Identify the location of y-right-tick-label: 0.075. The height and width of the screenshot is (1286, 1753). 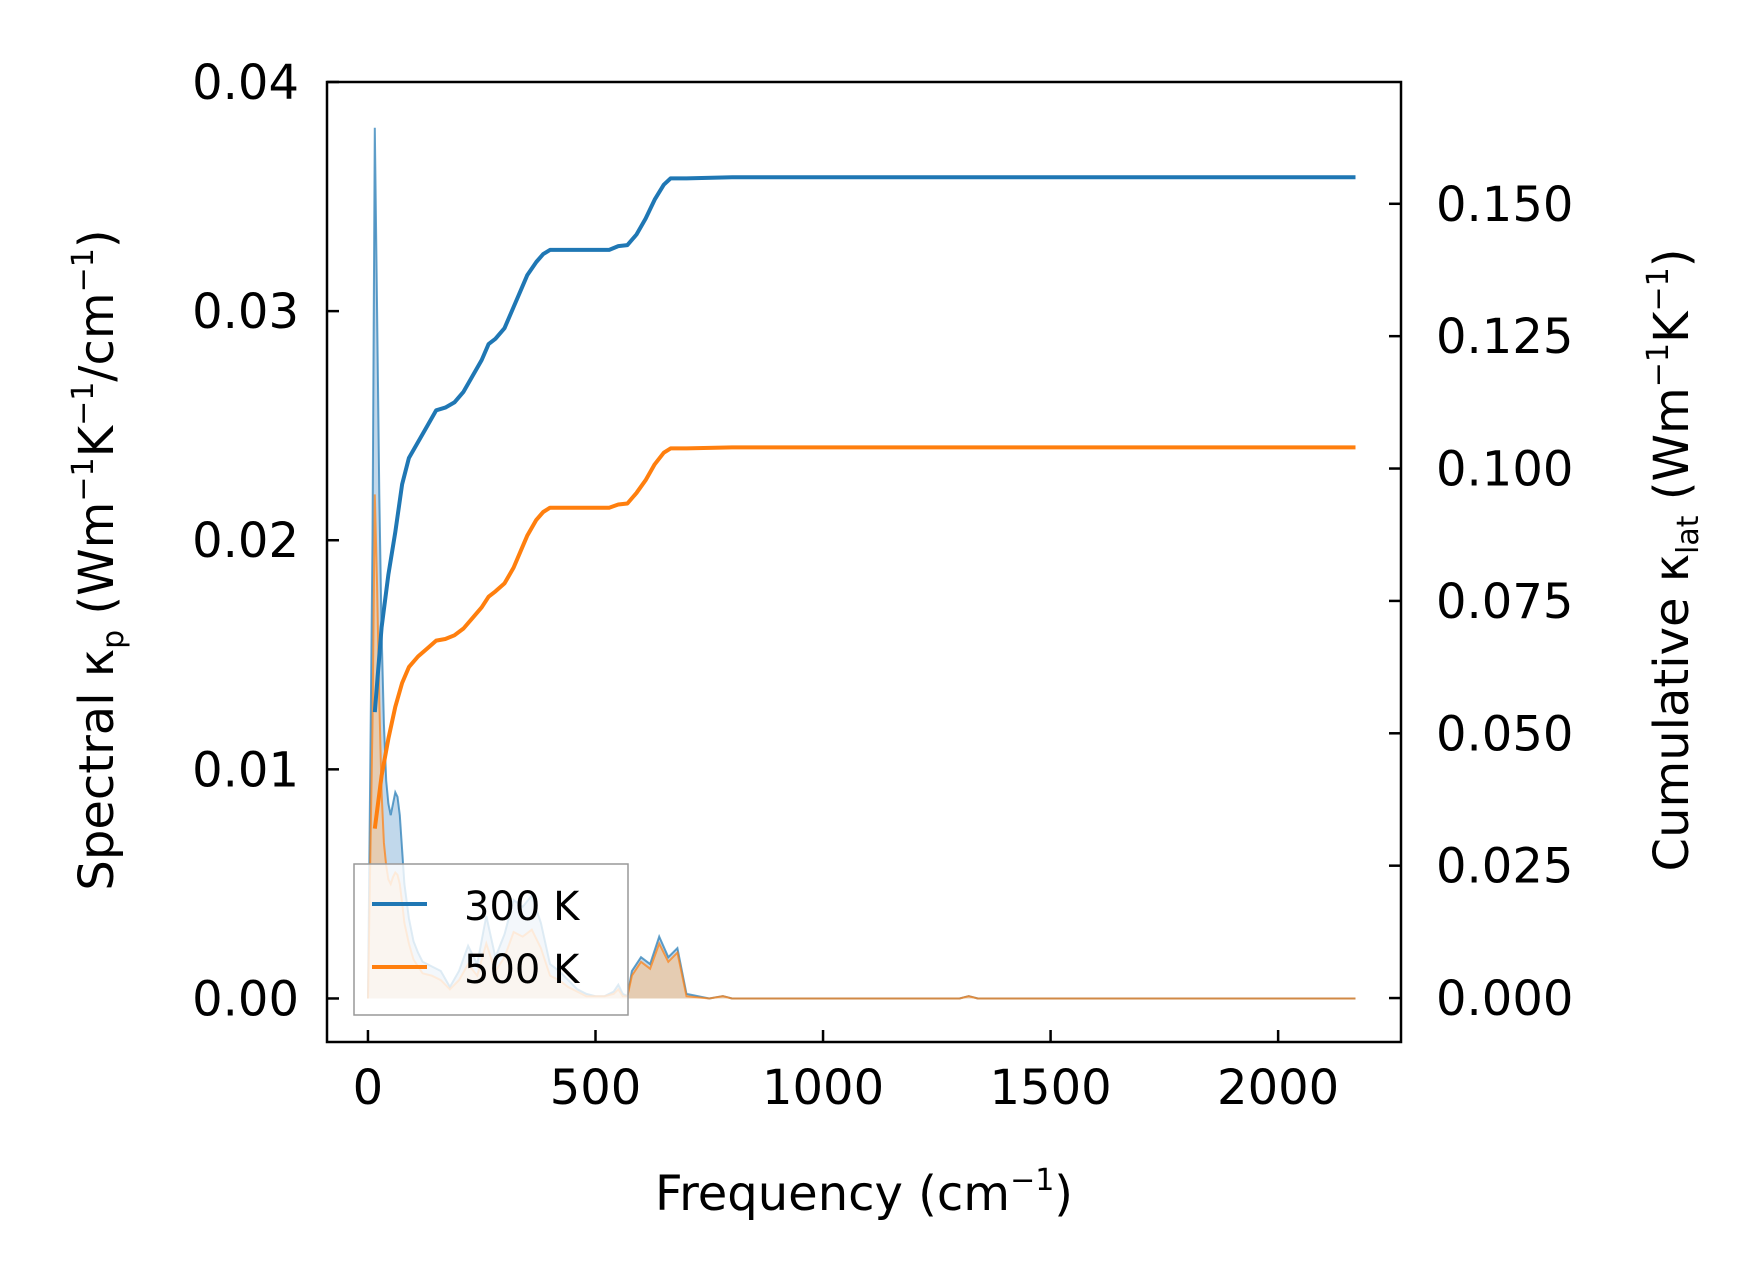
(1504, 602).